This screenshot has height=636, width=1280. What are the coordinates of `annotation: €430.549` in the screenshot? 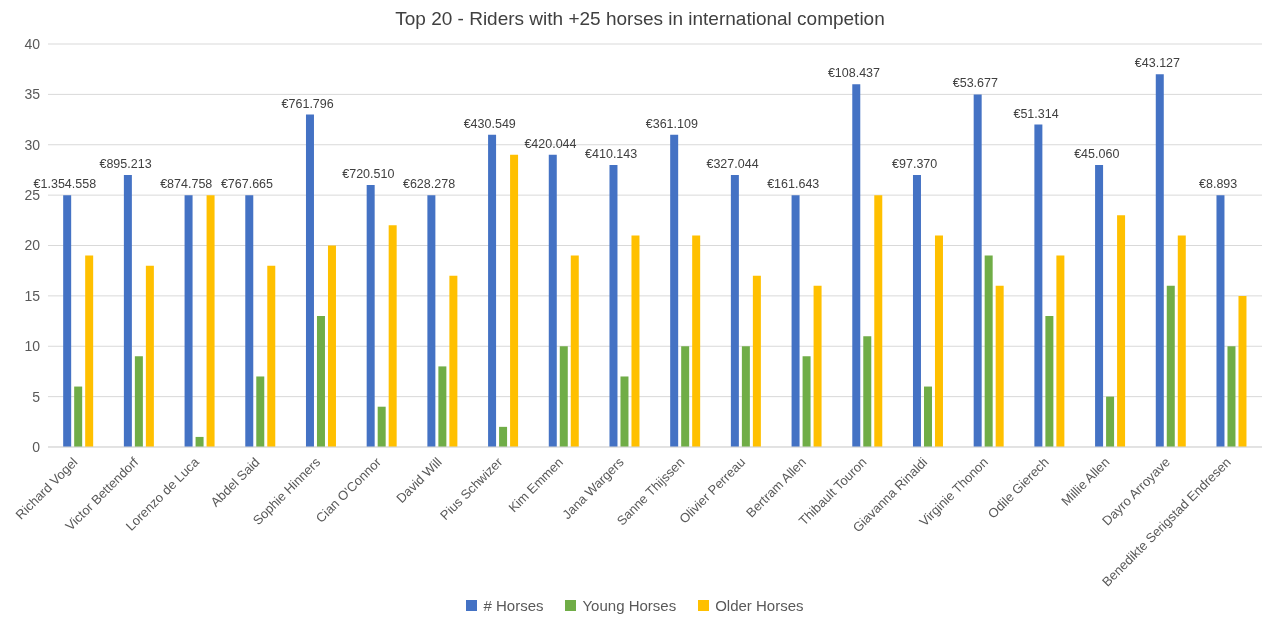 It's located at (489, 123).